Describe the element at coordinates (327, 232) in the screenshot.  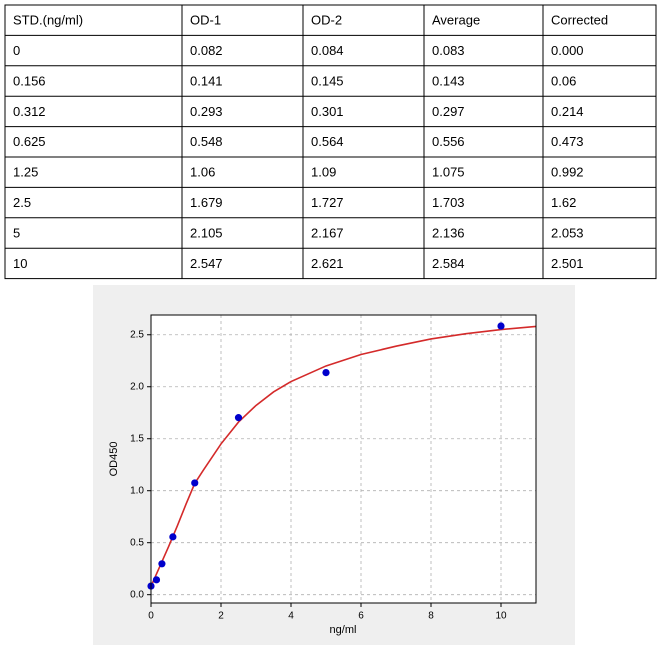
I see `table-cell: 2.167` at that location.